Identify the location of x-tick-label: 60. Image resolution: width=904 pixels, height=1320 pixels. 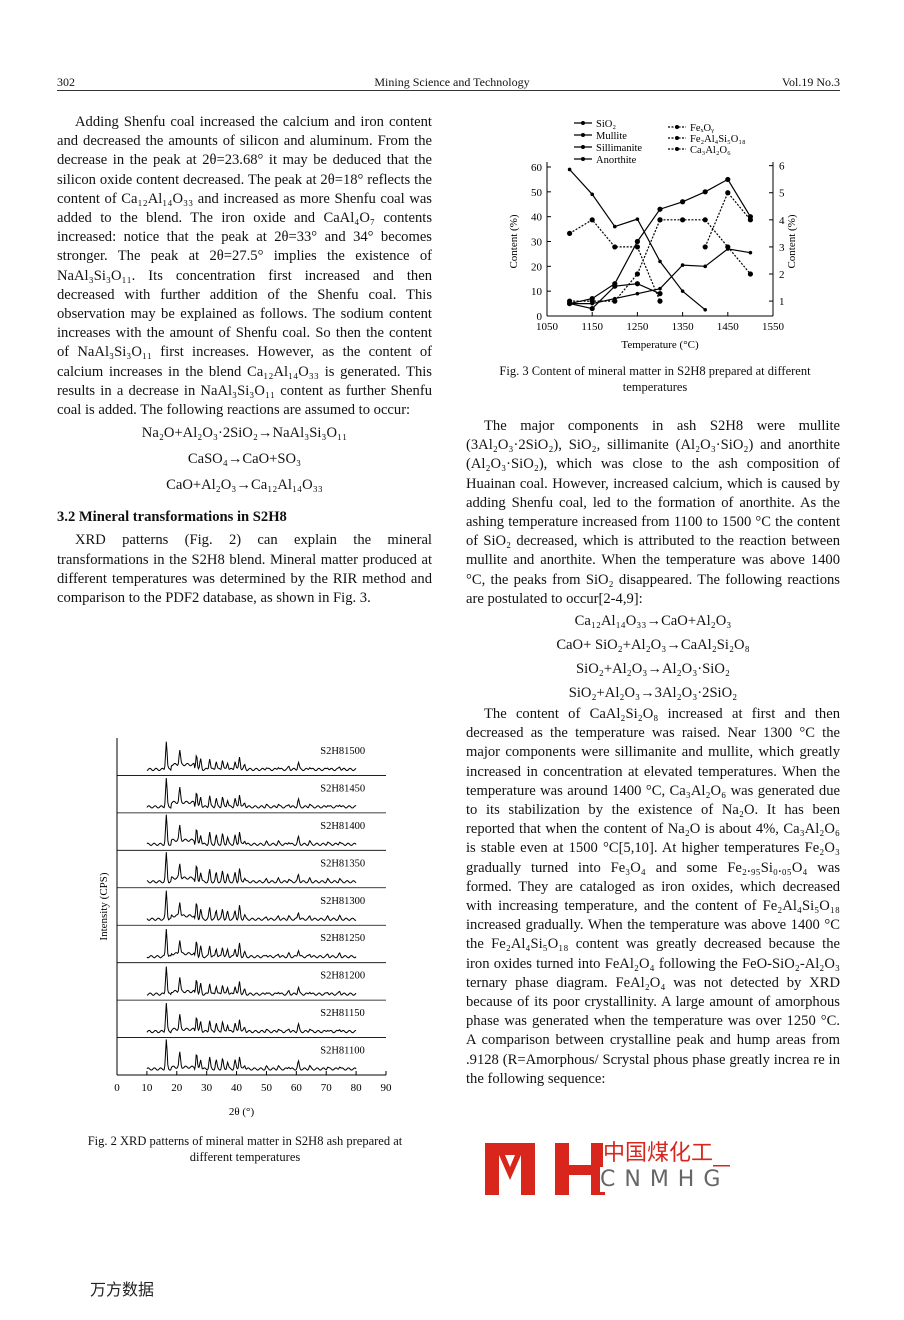
(297, 1088).